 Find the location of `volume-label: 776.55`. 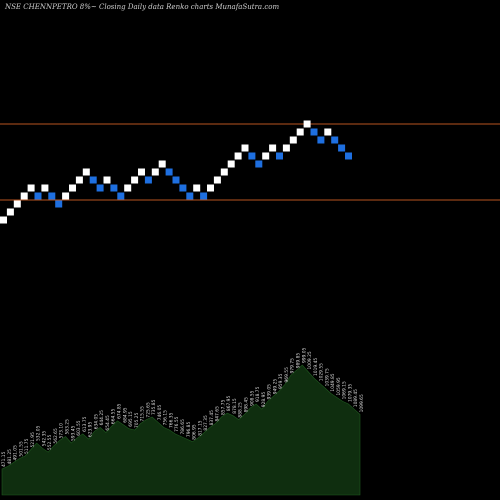

volume-label: 776.55 is located at coordinates (177, 424).